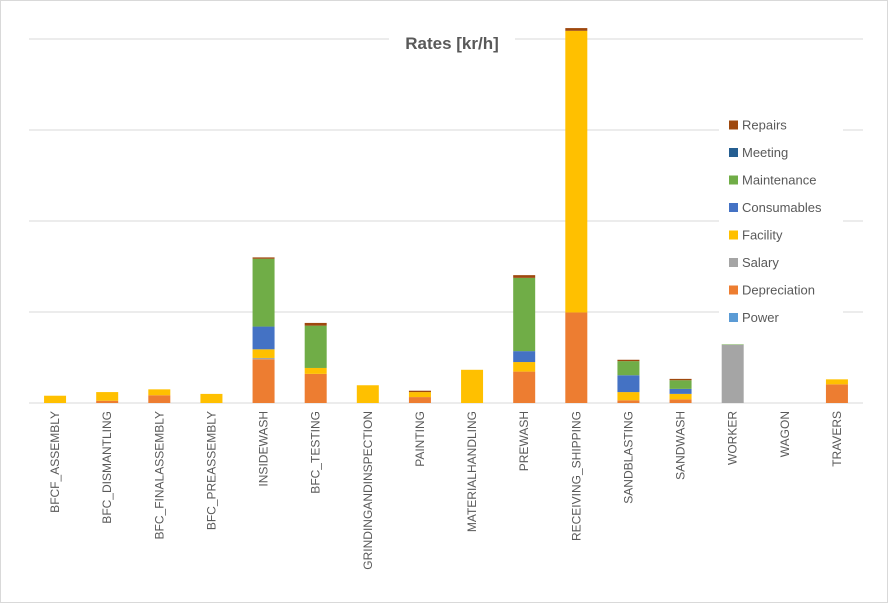 The width and height of the screenshot is (888, 607). I want to click on bar-depreciation-insidewash, so click(264, 381).